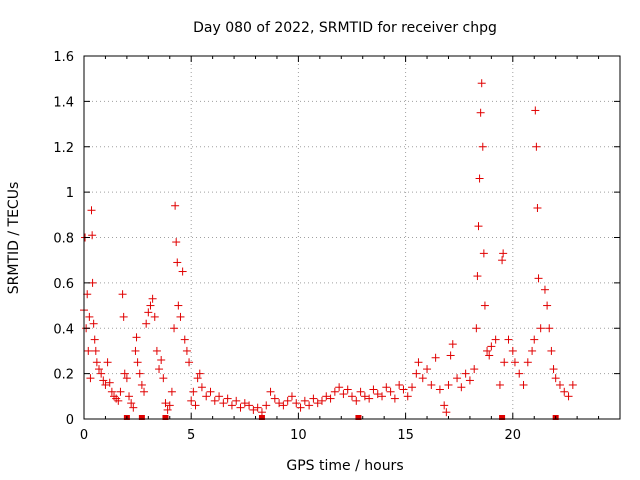 The width and height of the screenshot is (640, 480). I want to click on y-tick-label: 0, so click(70, 420).